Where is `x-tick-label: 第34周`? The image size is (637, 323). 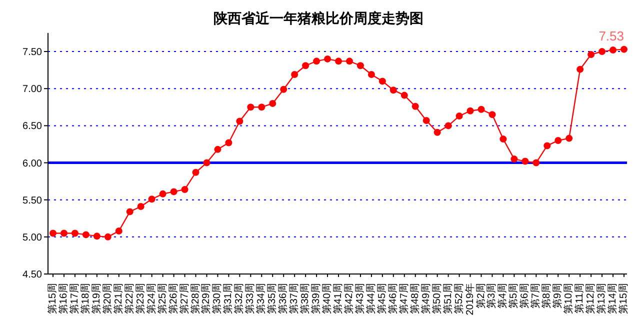
x-tick-label: 第34周 is located at coordinates (261, 298).